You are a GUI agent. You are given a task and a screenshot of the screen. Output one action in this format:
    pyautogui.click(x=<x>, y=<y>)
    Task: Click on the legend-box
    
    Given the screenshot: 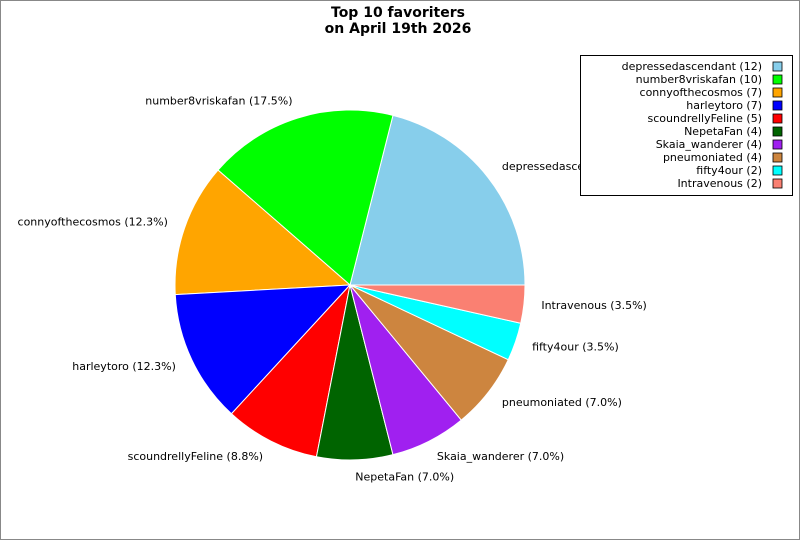 What is the action you would take?
    pyautogui.click(x=686, y=125)
    